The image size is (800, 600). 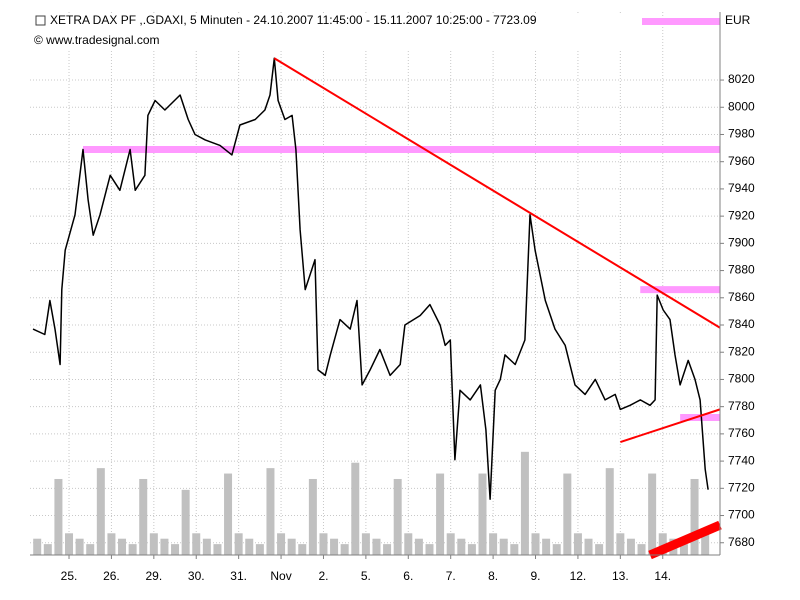 What do you see at coordinates (741, 134) in the screenshot?
I see `y-tick-label: 7980` at bounding box center [741, 134].